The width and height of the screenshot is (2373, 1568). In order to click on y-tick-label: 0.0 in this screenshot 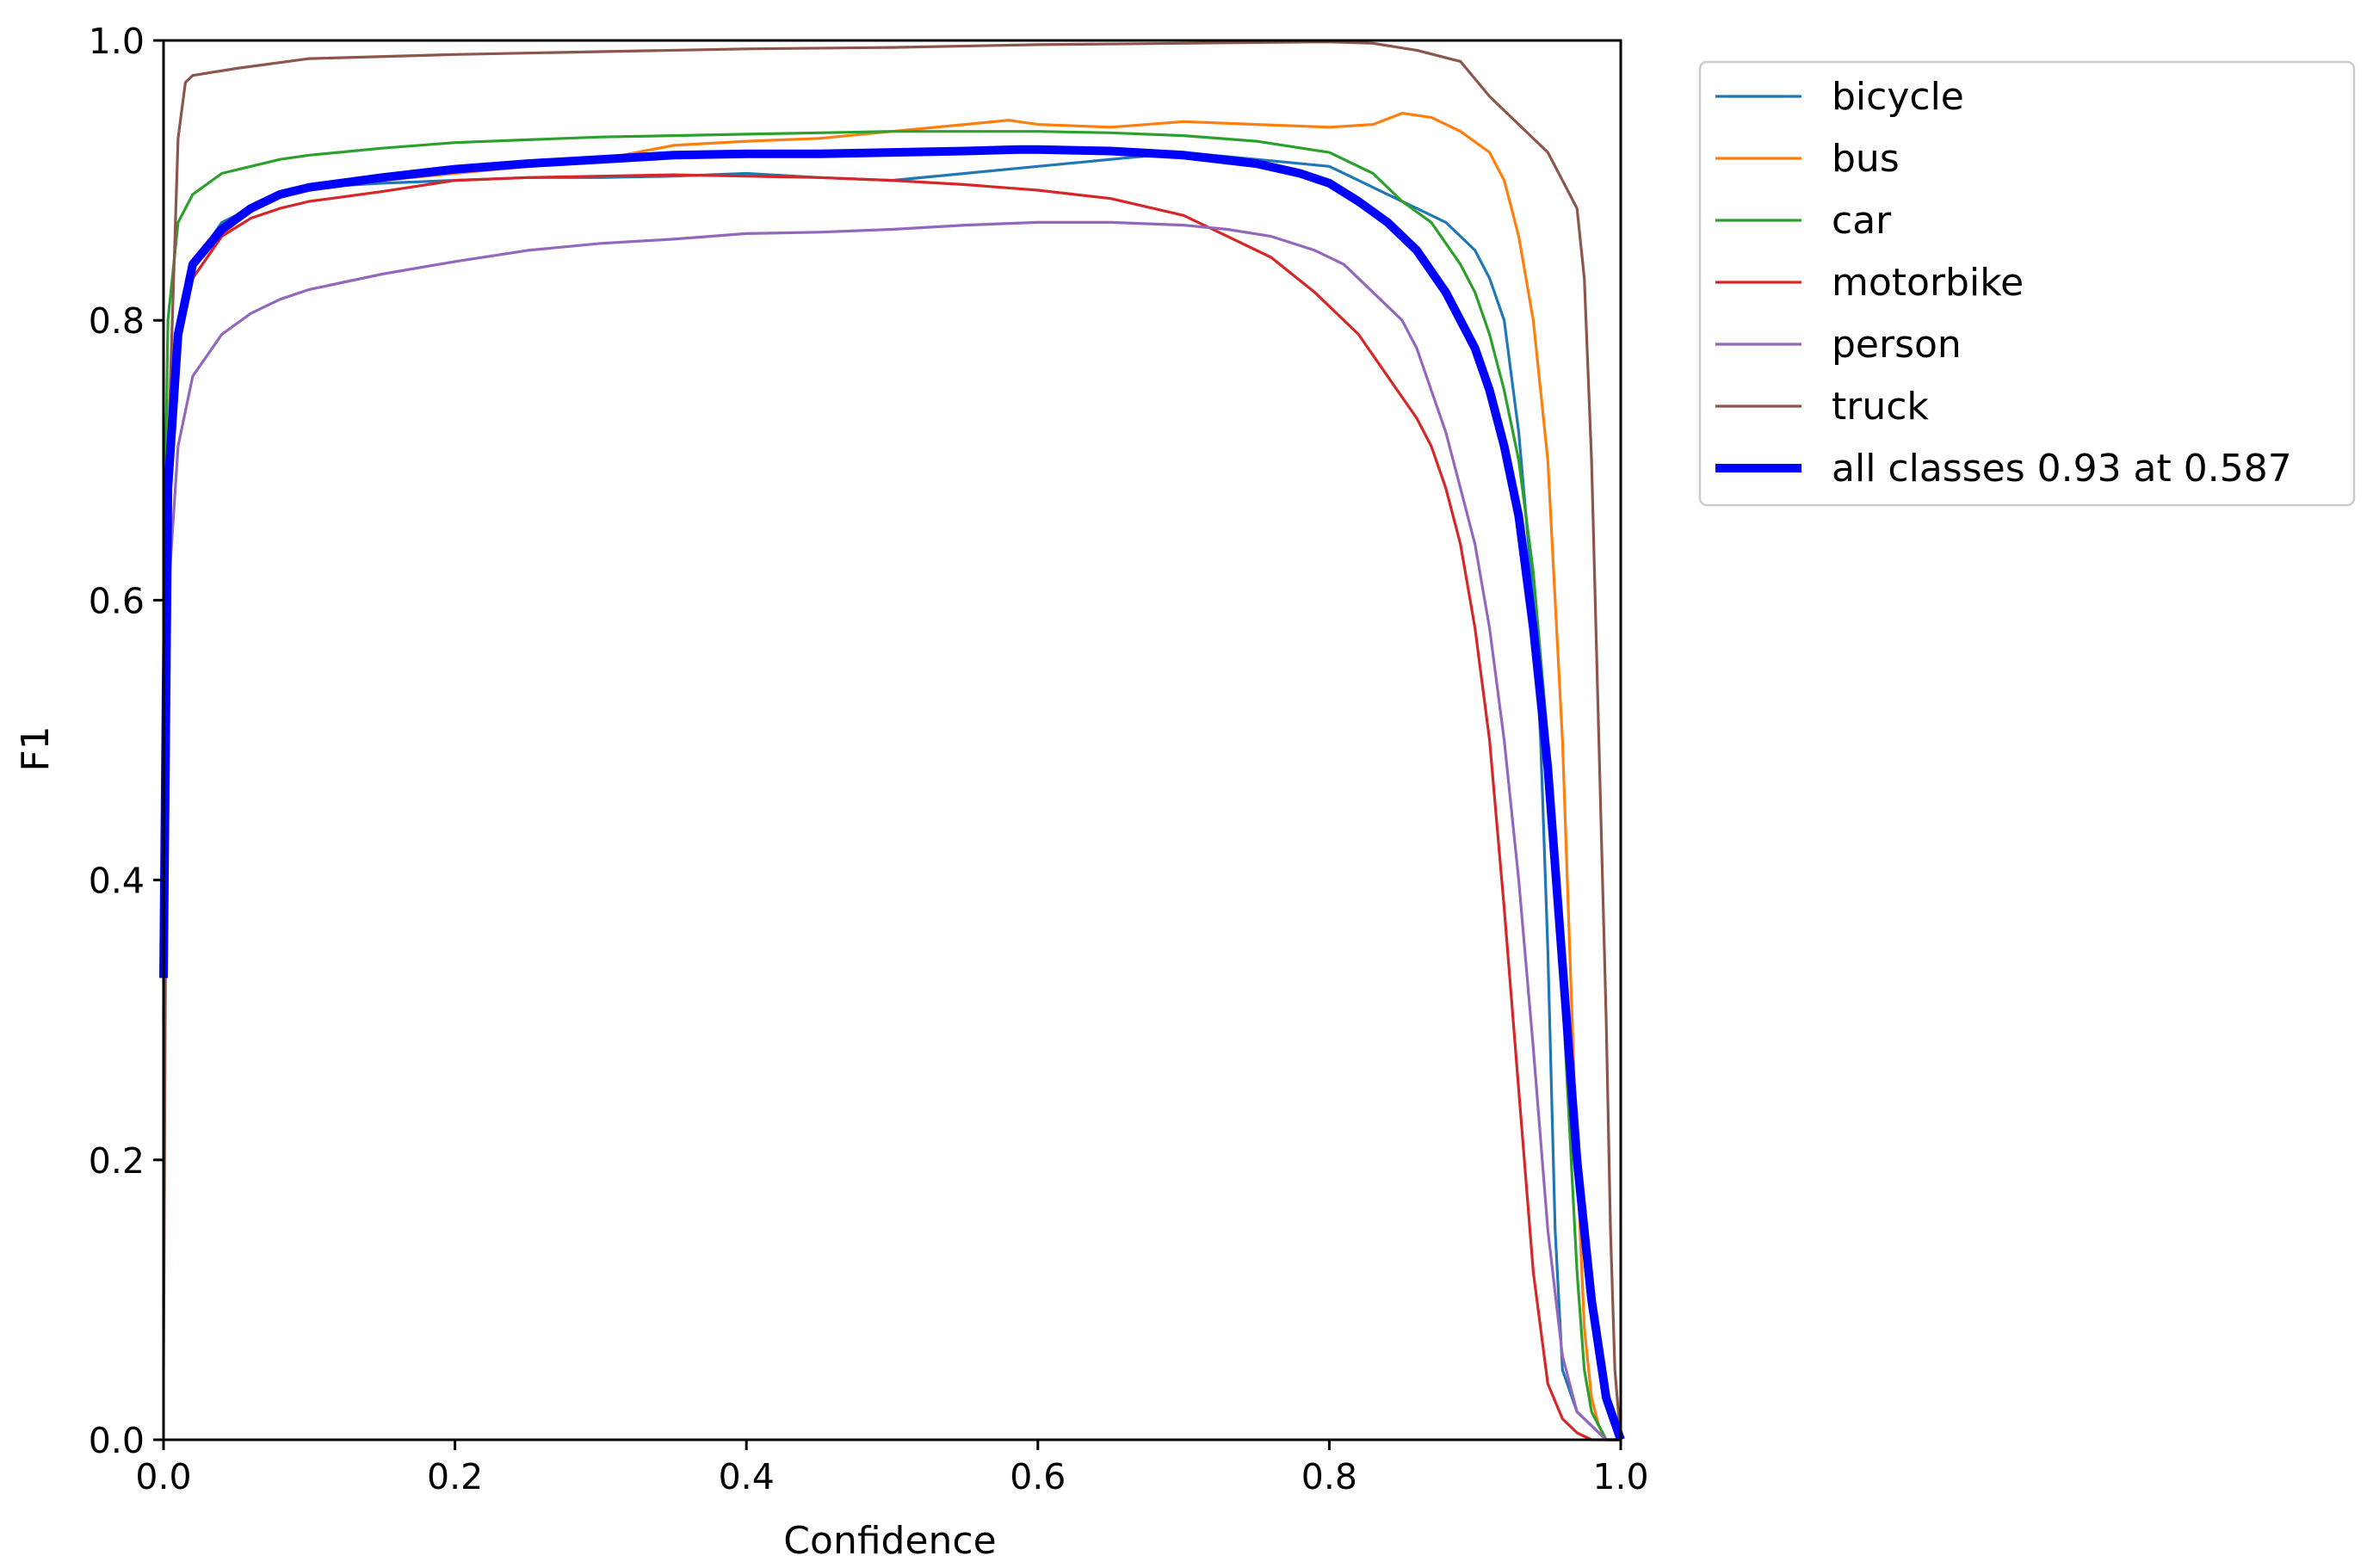, I will do `click(117, 1440)`.